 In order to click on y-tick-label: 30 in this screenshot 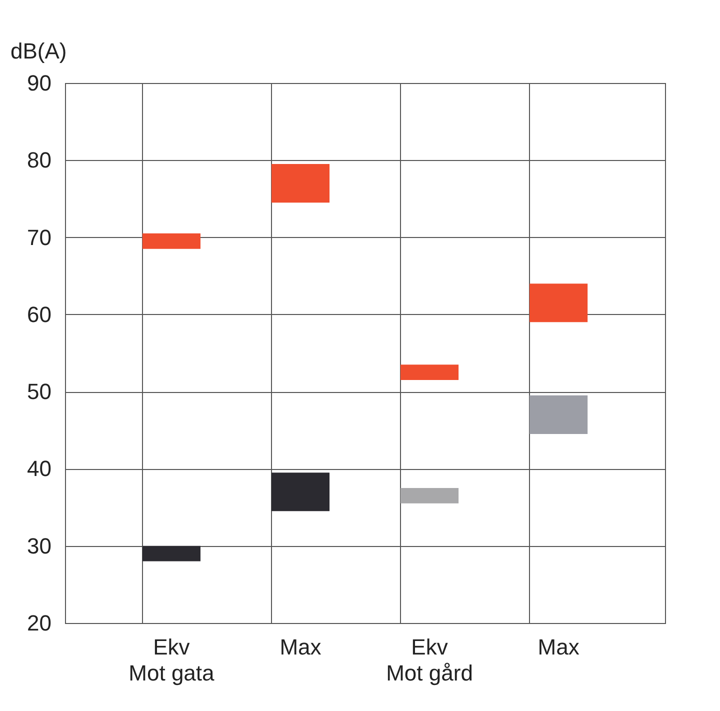, I will do `click(39, 545)`.